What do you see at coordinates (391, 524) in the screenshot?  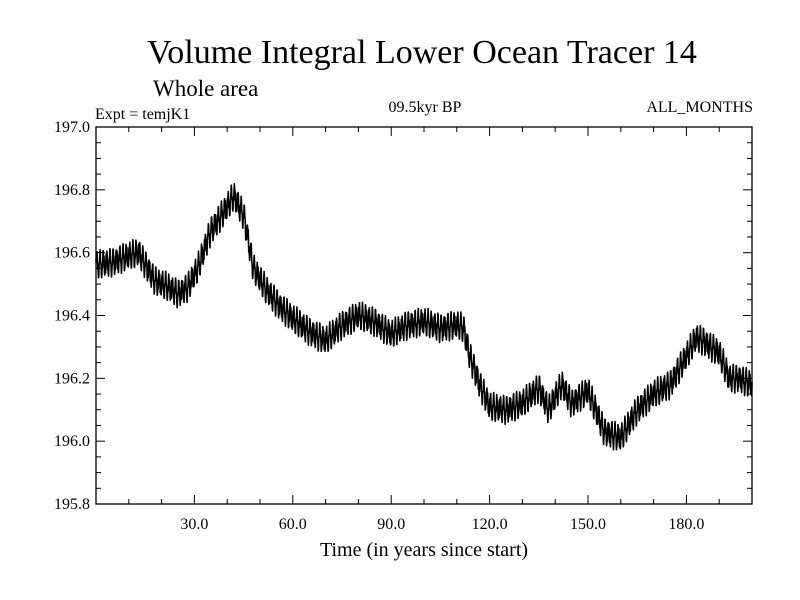 I see `x-tick-label: 90.0` at bounding box center [391, 524].